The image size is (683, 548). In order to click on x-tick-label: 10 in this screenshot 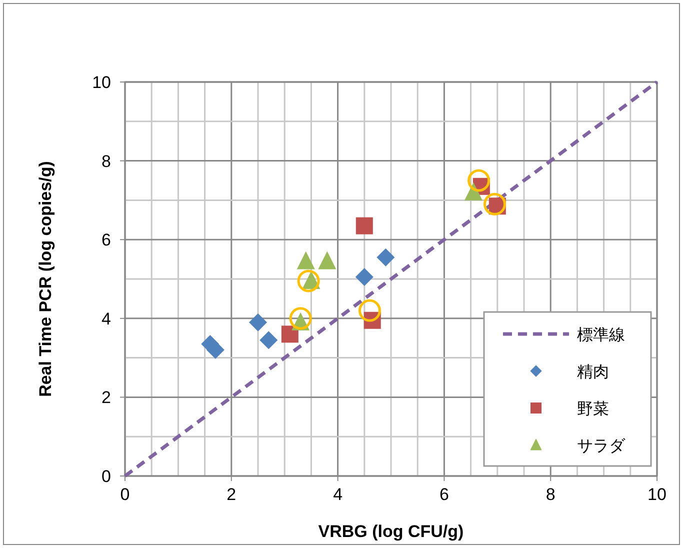, I will do `click(657, 494)`.